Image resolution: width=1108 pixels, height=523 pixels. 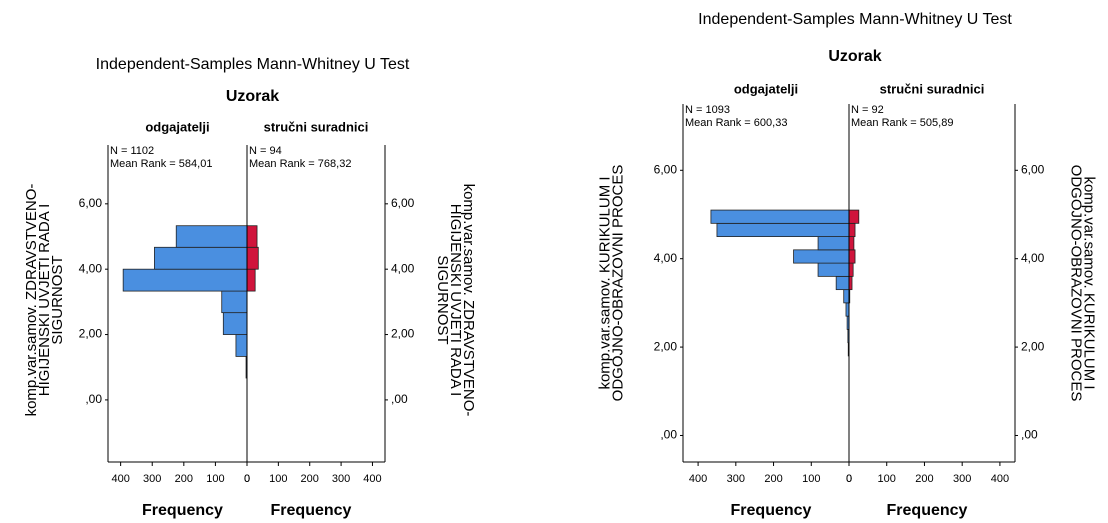 What do you see at coordinates (161, 164) in the screenshot?
I see `annotation: Mean Rank = 584,01` at bounding box center [161, 164].